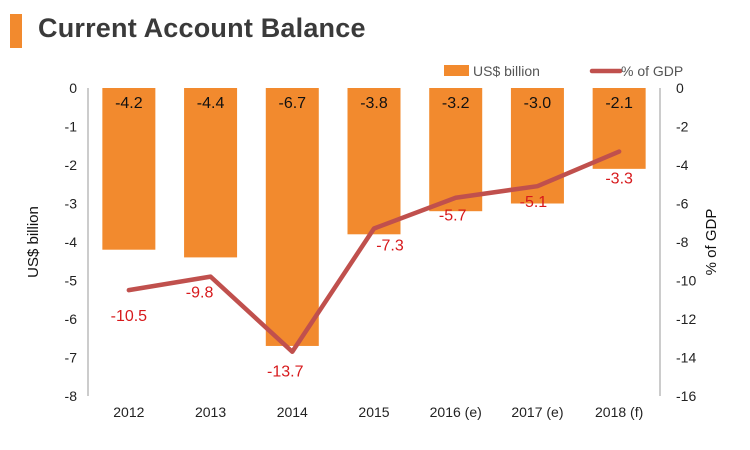  What do you see at coordinates (129, 316) in the screenshot?
I see `line-data-label: -10.5` at bounding box center [129, 316].